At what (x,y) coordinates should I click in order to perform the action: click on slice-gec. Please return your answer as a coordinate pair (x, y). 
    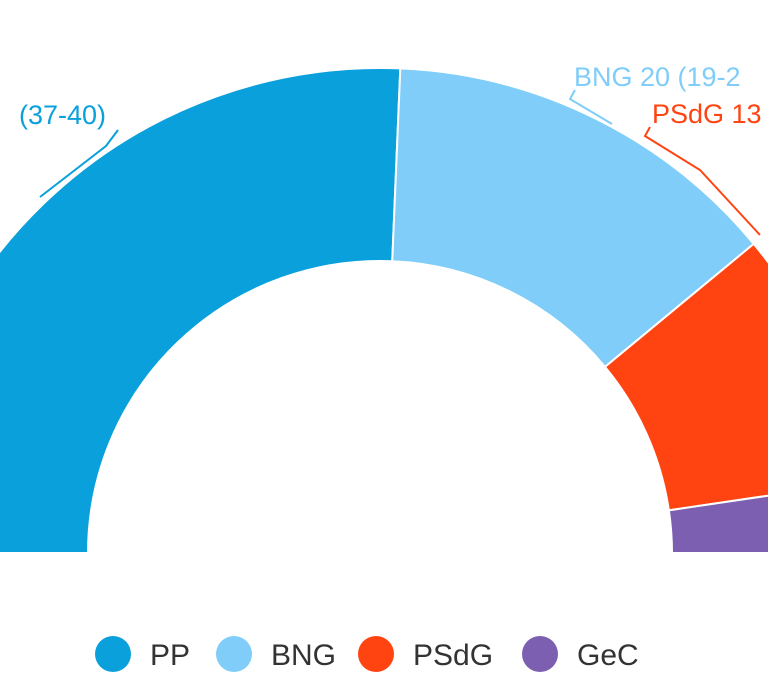
    Looking at the image, I should click on (717, 524).